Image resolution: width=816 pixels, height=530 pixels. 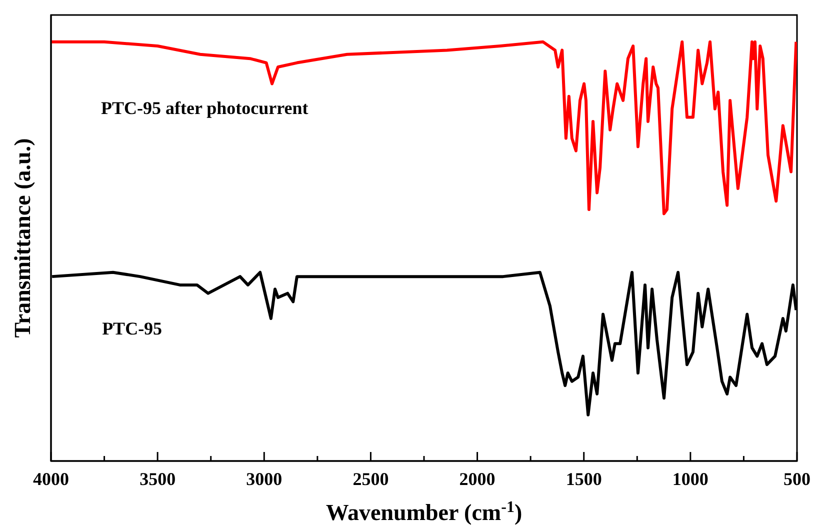 I want to click on x-tick-label: 1500, so click(x=584, y=479).